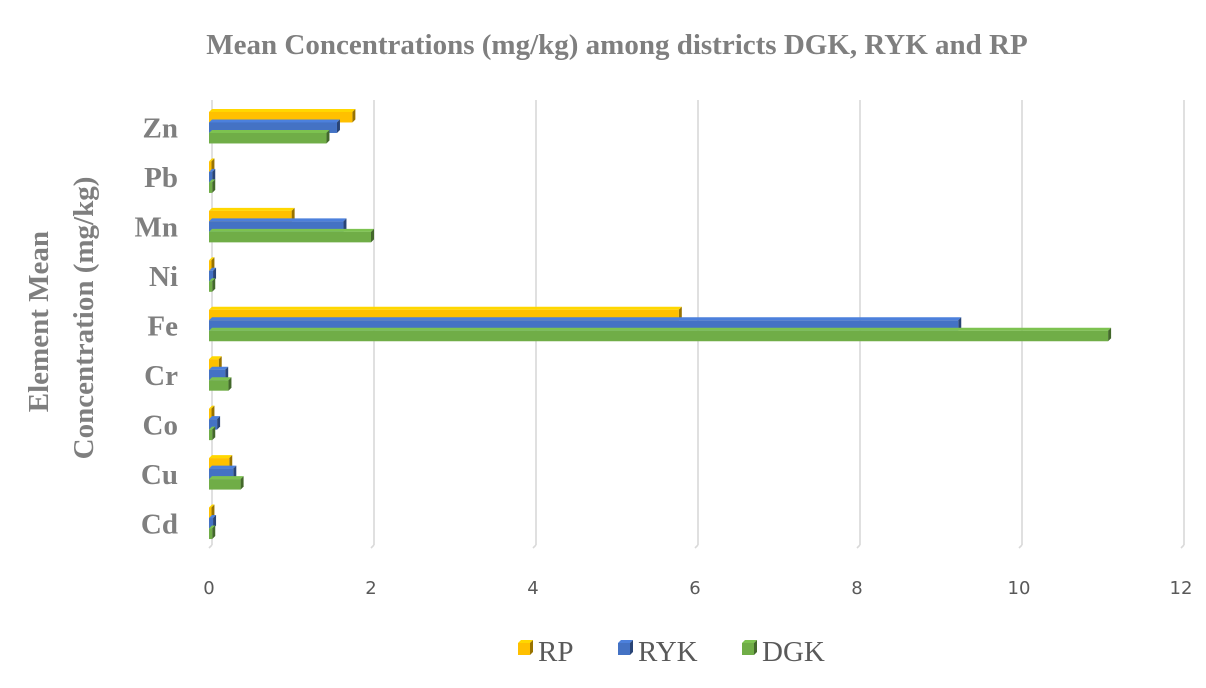 The height and width of the screenshot is (688, 1206). What do you see at coordinates (61, 318) in the screenshot?
I see `y-axis-title: Element Mean Concentration (mg/kg)` at bounding box center [61, 318].